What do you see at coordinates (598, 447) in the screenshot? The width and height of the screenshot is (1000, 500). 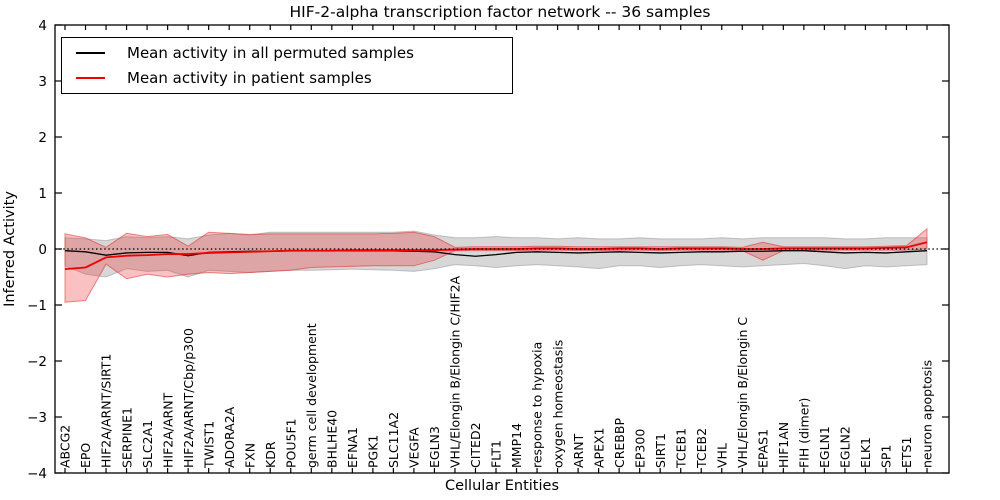 I see `x-category-label: APEX1` at bounding box center [598, 447].